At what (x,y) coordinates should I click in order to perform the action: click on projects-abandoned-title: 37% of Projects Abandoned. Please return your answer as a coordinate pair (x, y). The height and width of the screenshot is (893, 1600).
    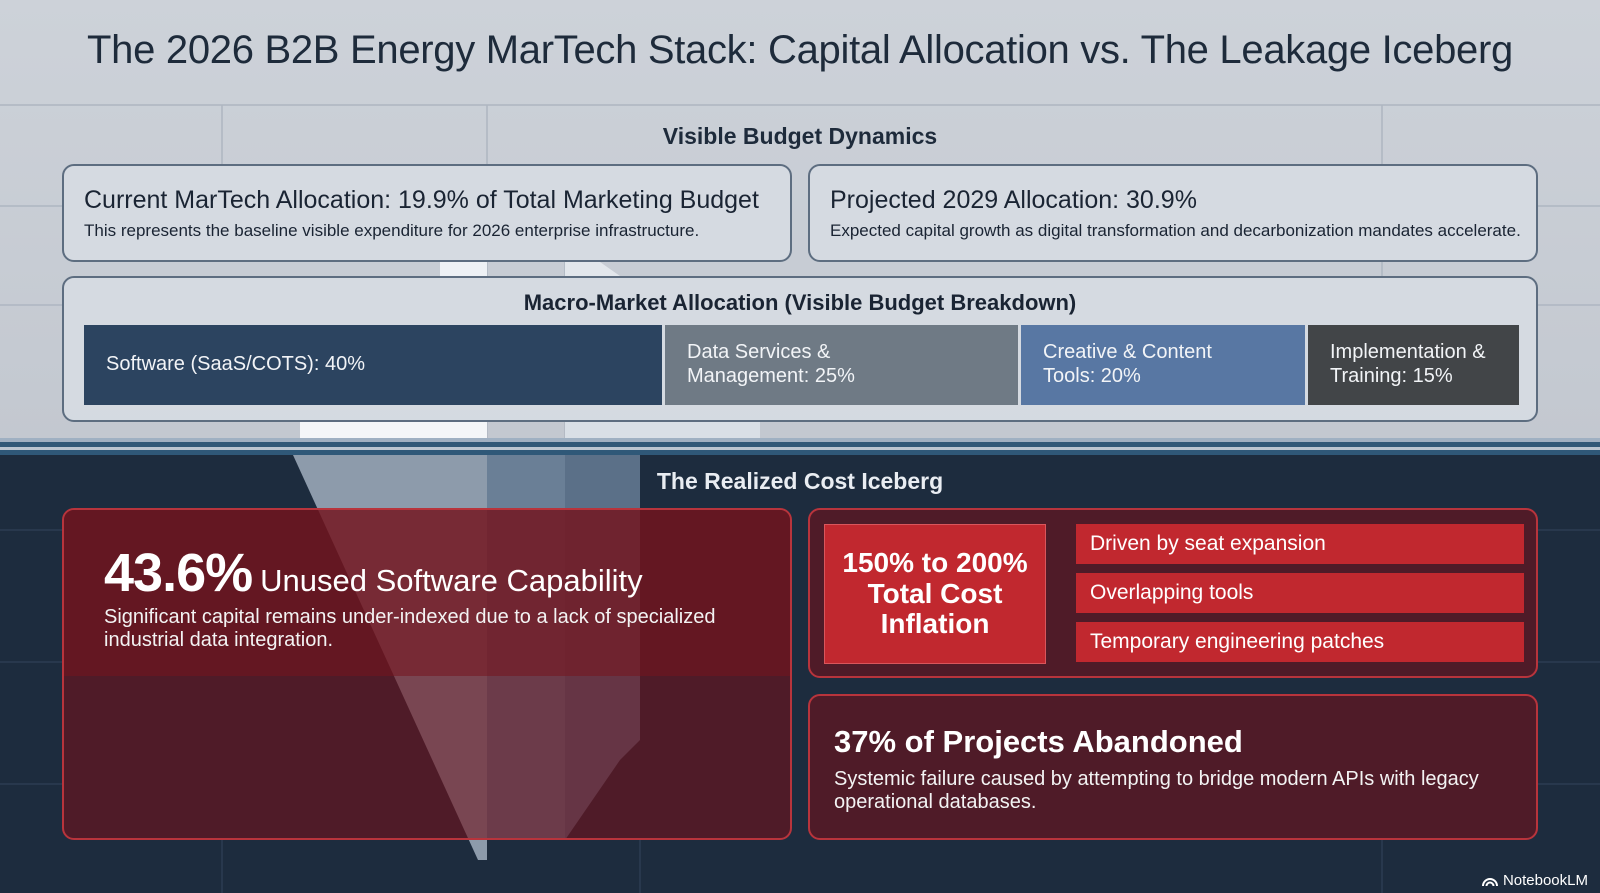
    Looking at the image, I should click on (1038, 741).